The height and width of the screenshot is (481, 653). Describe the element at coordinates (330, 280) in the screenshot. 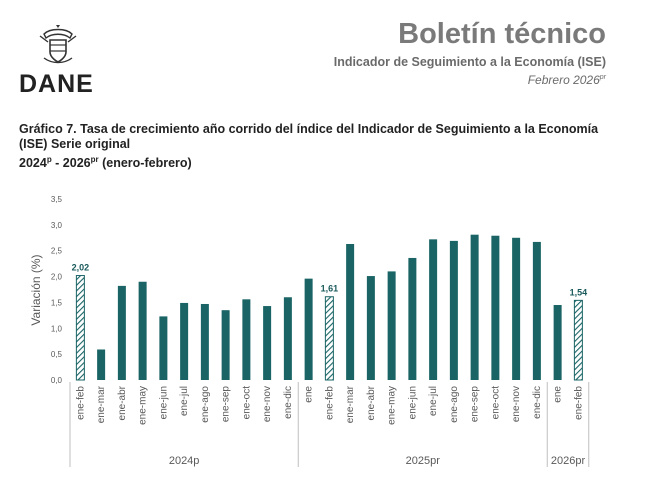

I see `bar-data-labels: 2,02 1,61 1,54` at that location.